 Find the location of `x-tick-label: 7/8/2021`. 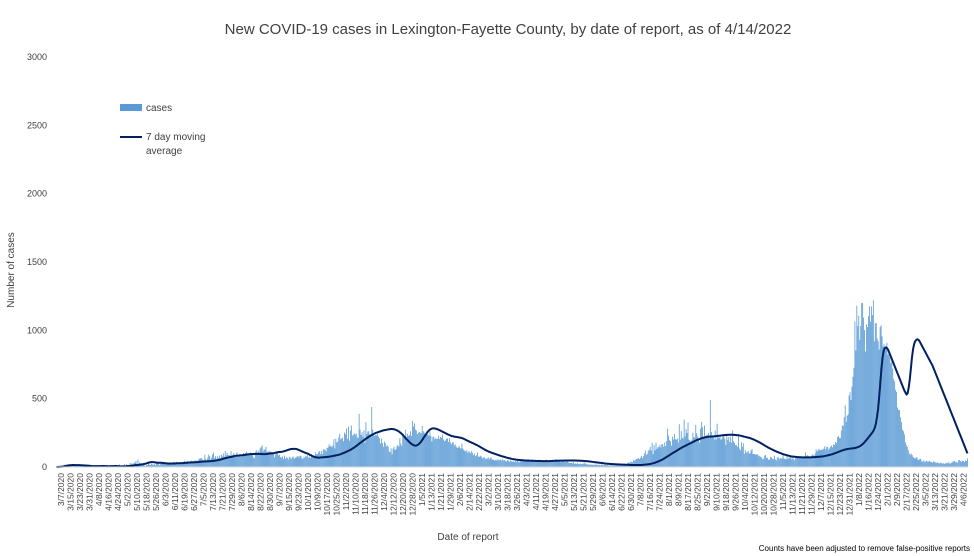

x-tick-label: 7/8/2021 is located at coordinates (640, 489).